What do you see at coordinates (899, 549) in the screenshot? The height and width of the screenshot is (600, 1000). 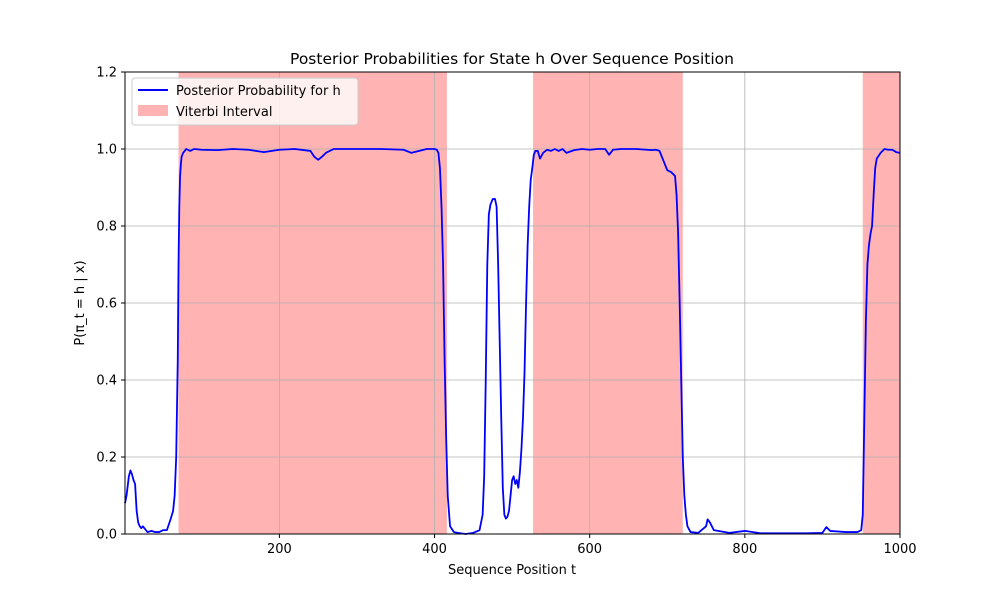 I see `x-tick-label-4: 1000` at bounding box center [899, 549].